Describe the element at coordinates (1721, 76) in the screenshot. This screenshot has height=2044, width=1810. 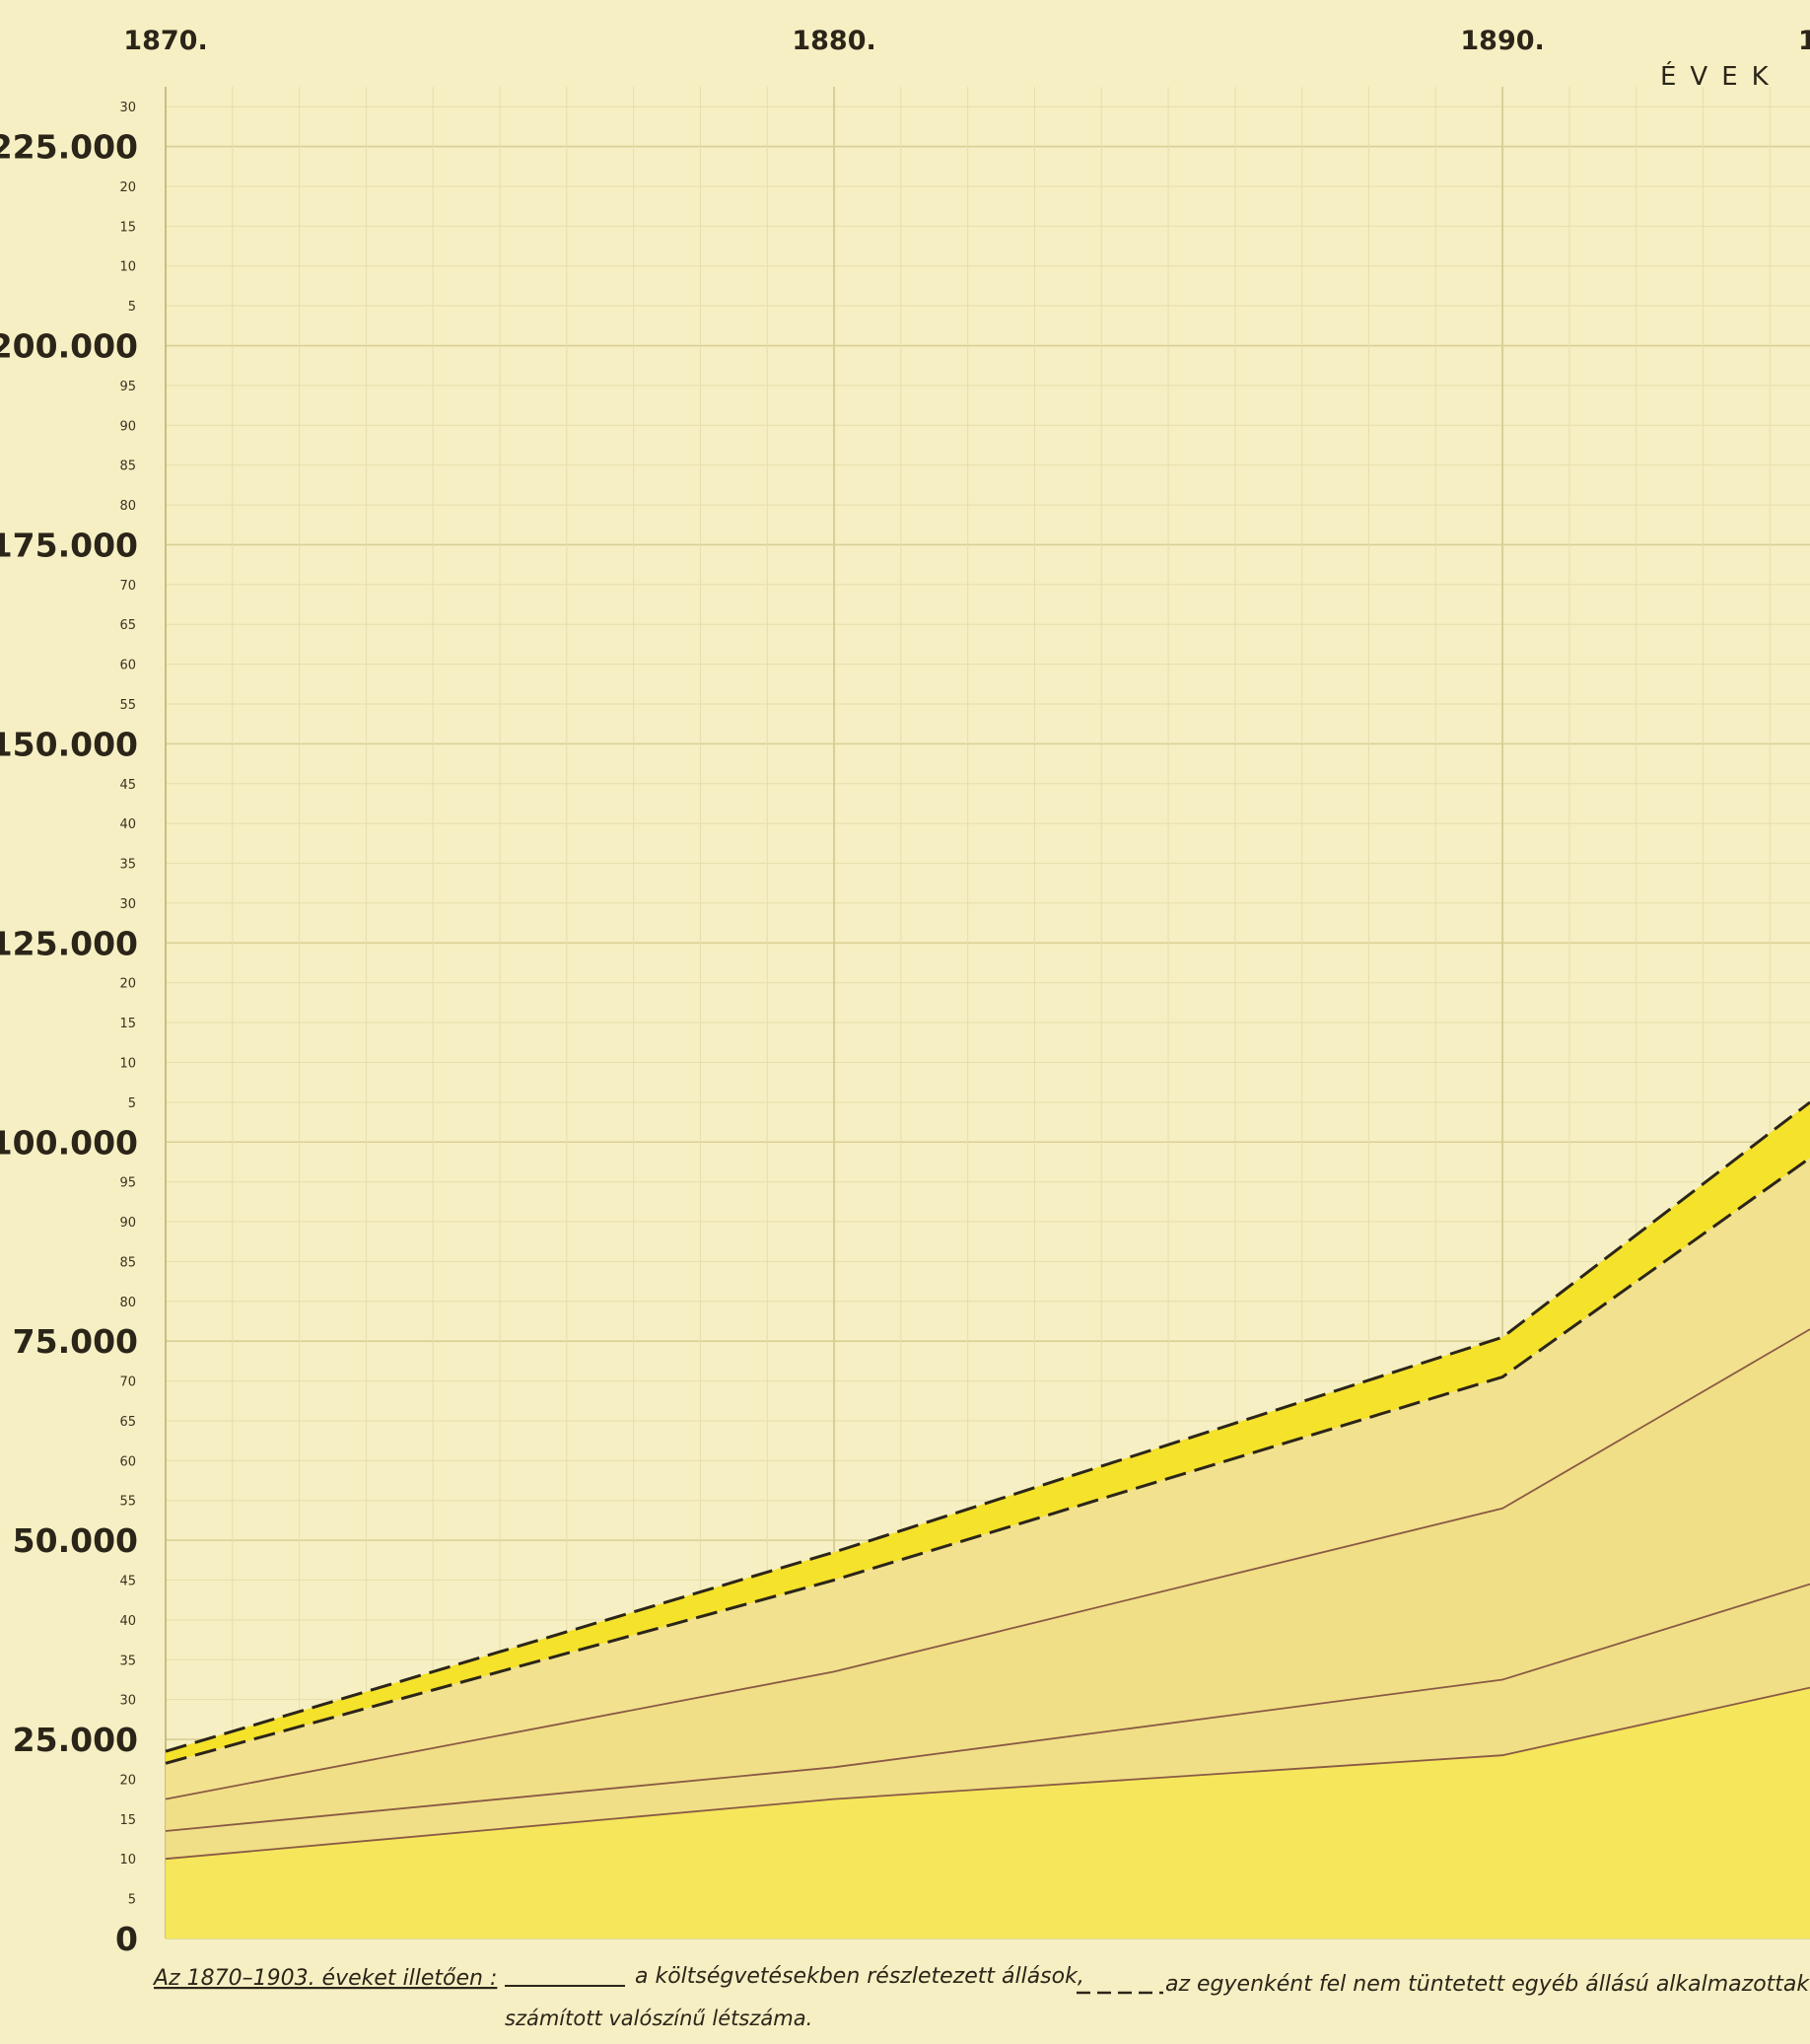
I see `x-axis-word: ÉVEK` at that location.